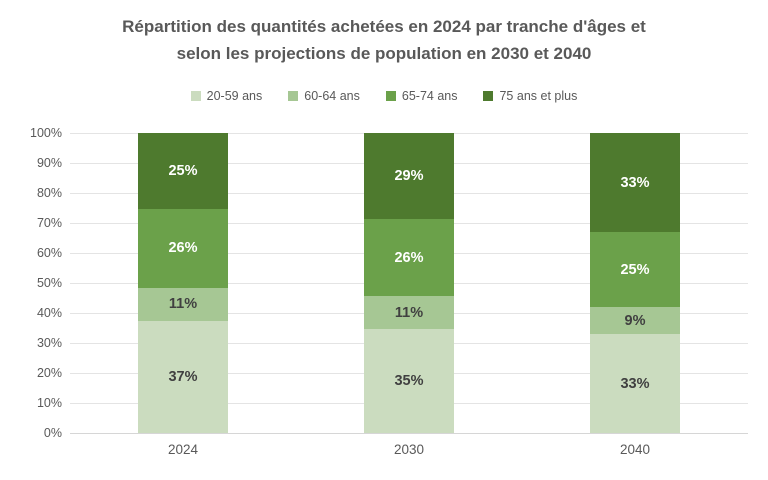 The height and width of the screenshot is (480, 768). I want to click on gridline, so click(409, 133).